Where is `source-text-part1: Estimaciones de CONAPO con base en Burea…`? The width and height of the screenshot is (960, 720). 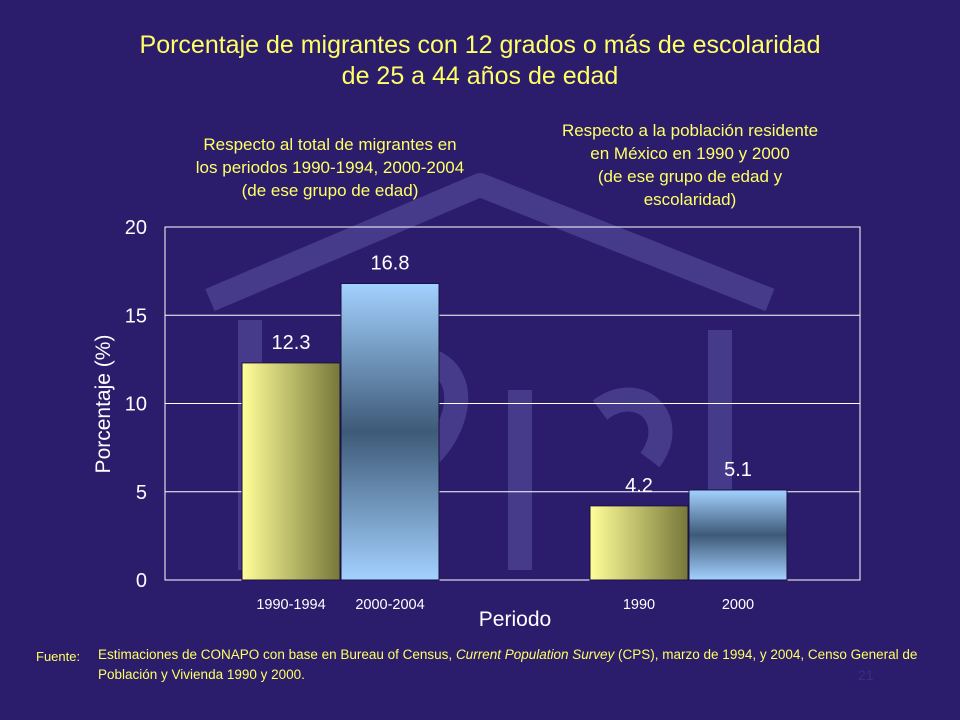 source-text-part1: Estimaciones de CONAPO con base en Burea… is located at coordinates (277, 654).